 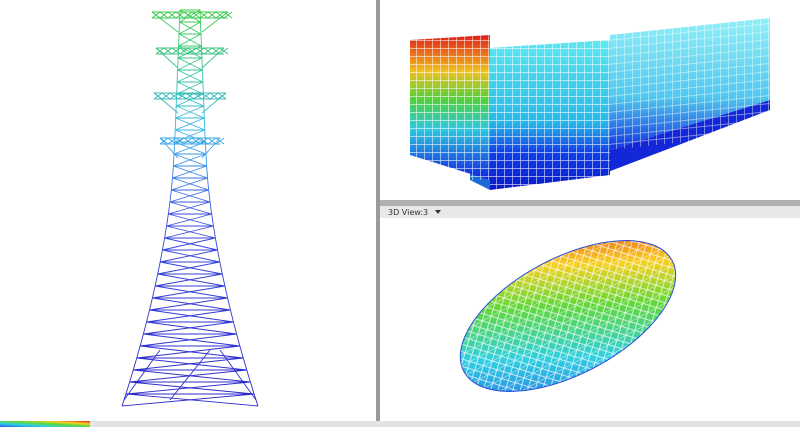 I want to click on view-tab-label: 3D View:3, so click(x=408, y=212).